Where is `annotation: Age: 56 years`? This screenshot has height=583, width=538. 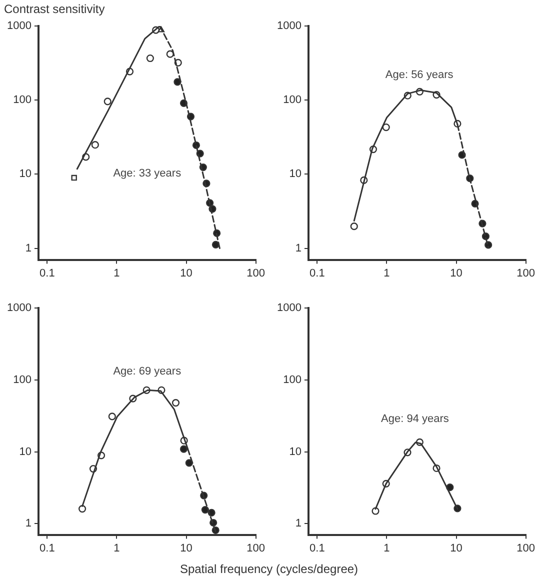 annotation: Age: 56 years is located at coordinates (419, 75).